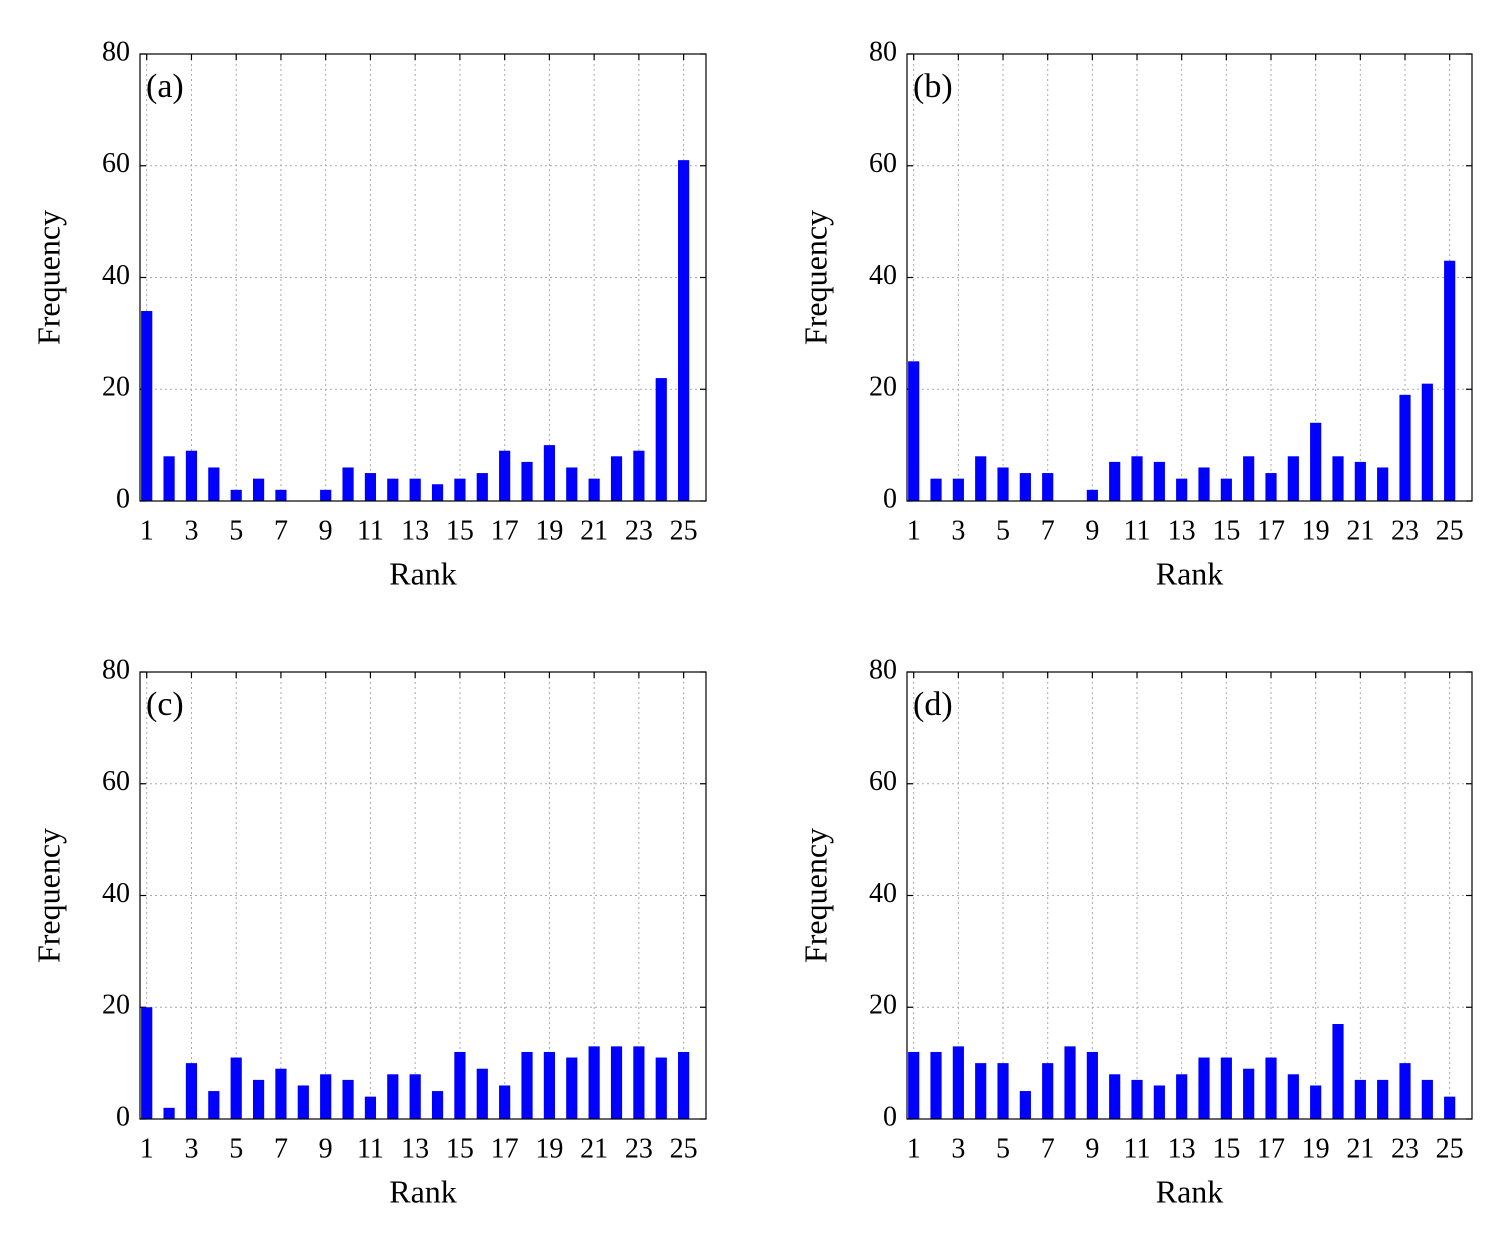 The image size is (1500, 1259). What do you see at coordinates (594, 530) in the screenshot?
I see `x-tick-label: 21` at bounding box center [594, 530].